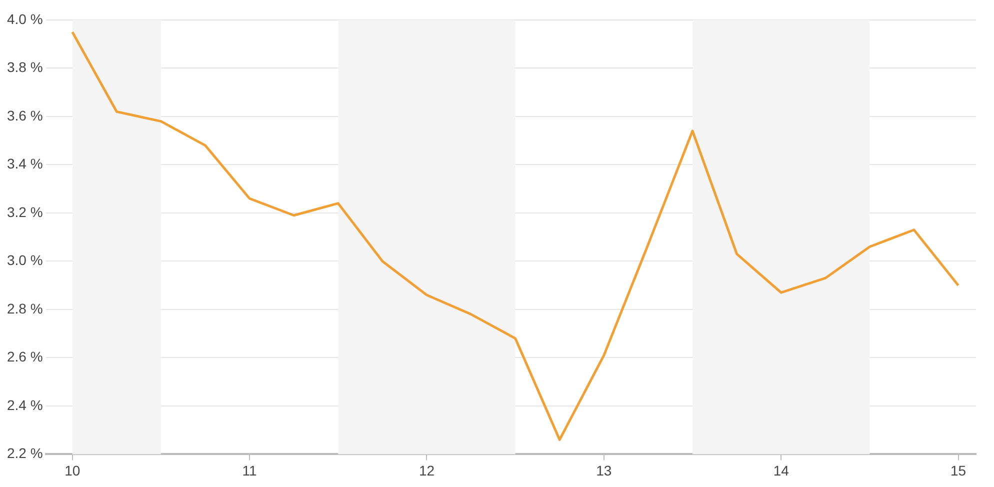 The height and width of the screenshot is (487, 994). Describe the element at coordinates (24, 308) in the screenshot. I see `y-tick-label: 2.8 %` at that location.